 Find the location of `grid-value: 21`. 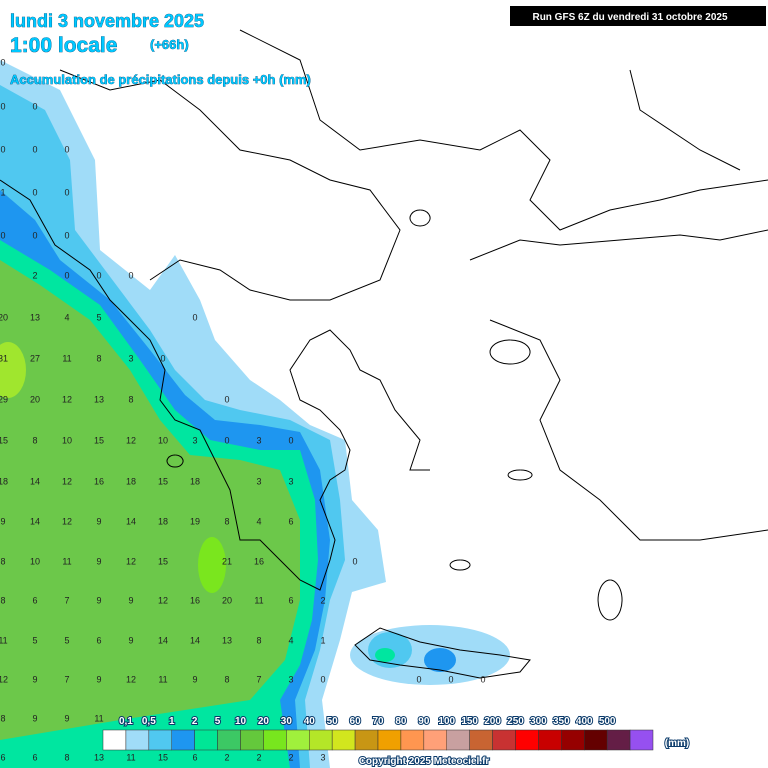

grid-value: 21 is located at coordinates (227, 561).